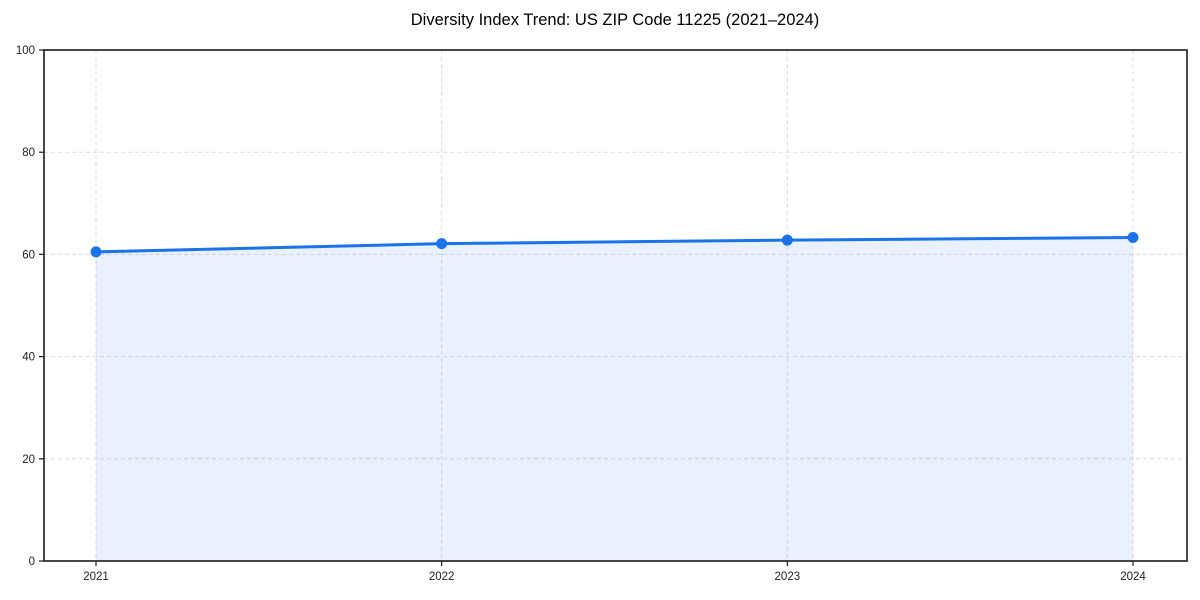  Describe the element at coordinates (28, 255) in the screenshot. I see `y-tick-label: 60` at that location.